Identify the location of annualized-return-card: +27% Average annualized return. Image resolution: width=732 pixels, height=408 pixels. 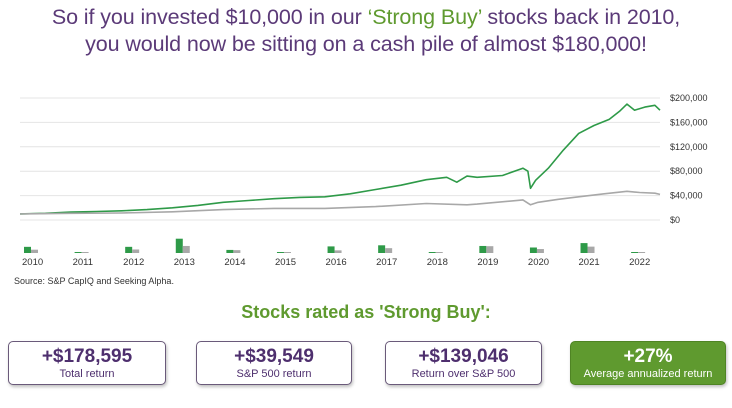
(648, 363).